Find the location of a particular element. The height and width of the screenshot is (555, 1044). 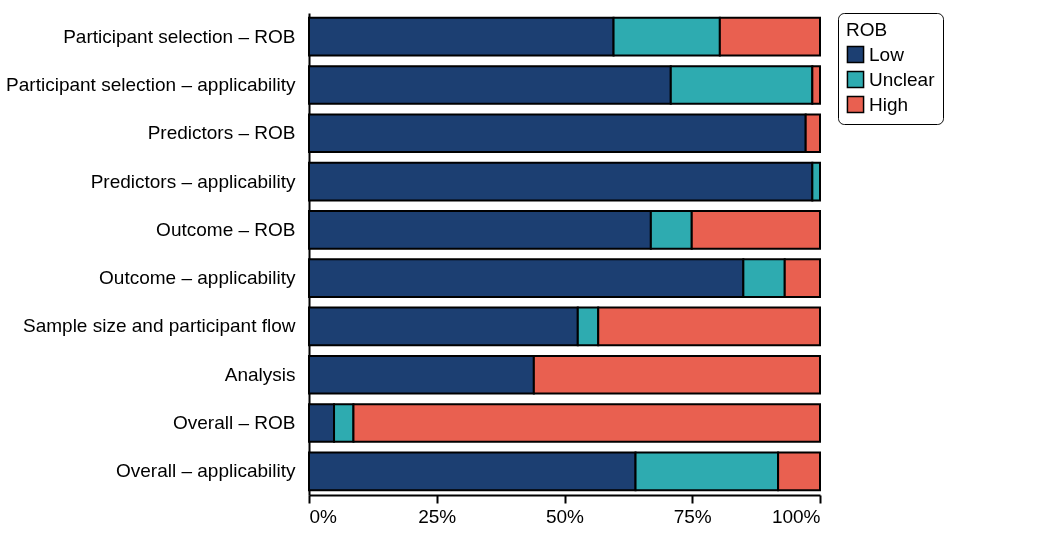

x-tick-label: 0% is located at coordinates (323, 516).